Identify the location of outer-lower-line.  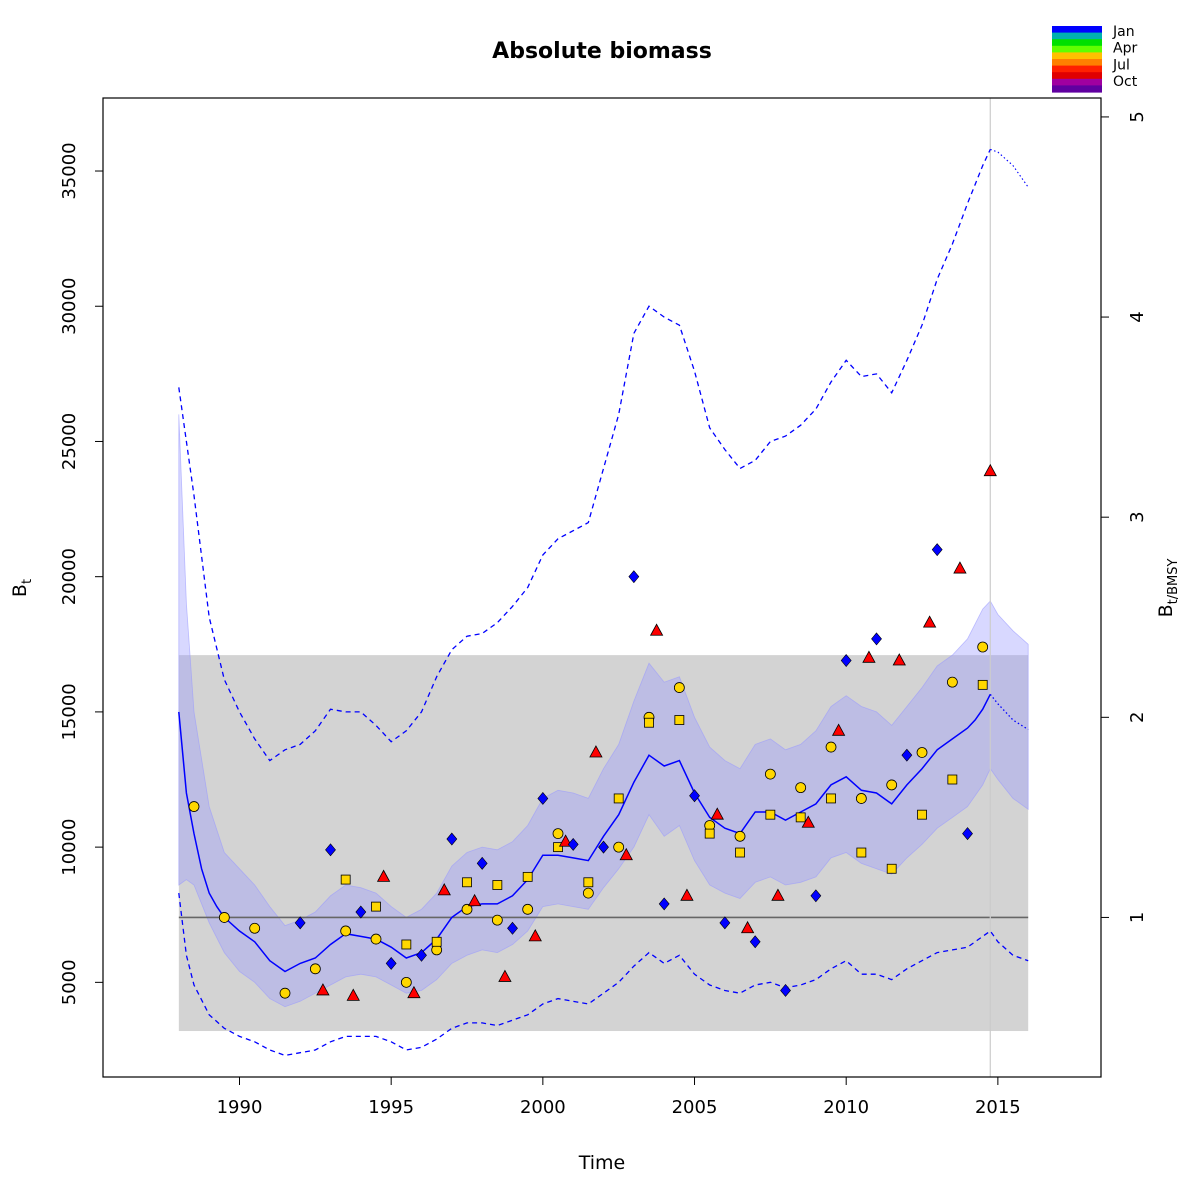
(603, 975).